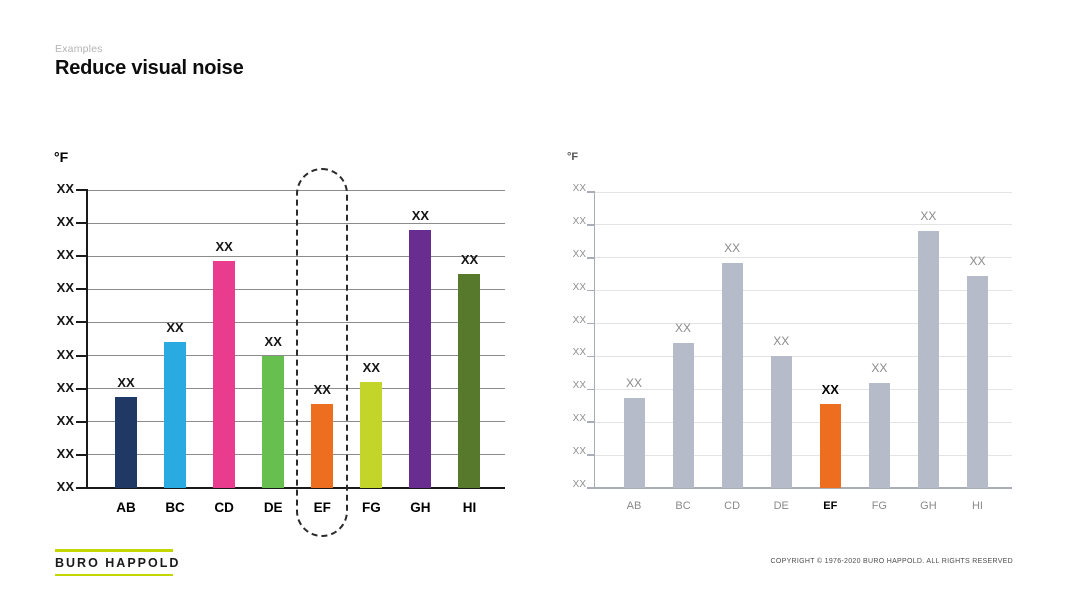 This screenshot has height=600, width=1067. What do you see at coordinates (879, 367) in the screenshot?
I see `bar-value-label-FG: XX` at bounding box center [879, 367].